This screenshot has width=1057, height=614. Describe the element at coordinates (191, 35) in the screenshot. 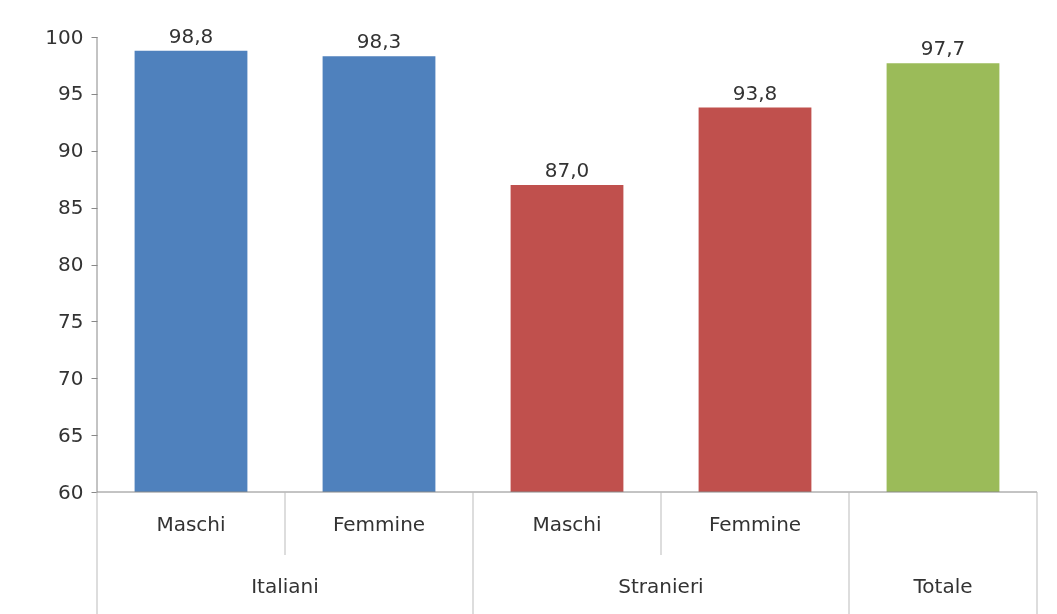

I see `data-label: 98,8` at that location.